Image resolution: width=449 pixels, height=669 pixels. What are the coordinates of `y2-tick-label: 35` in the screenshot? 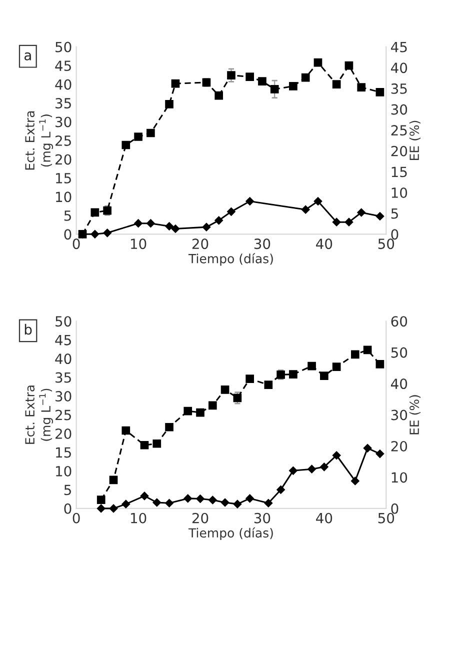 It's located at (399, 88).